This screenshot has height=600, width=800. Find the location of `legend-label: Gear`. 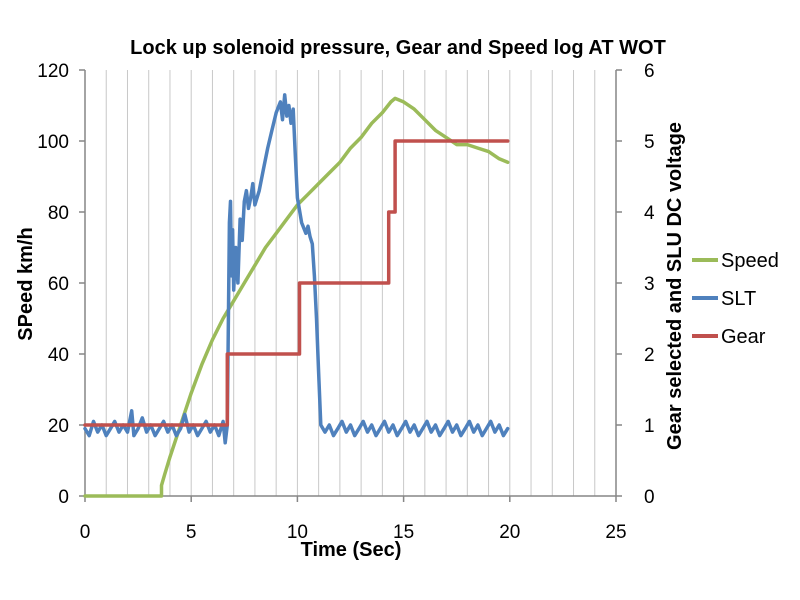

legend-label: Gear is located at coordinates (743, 337).